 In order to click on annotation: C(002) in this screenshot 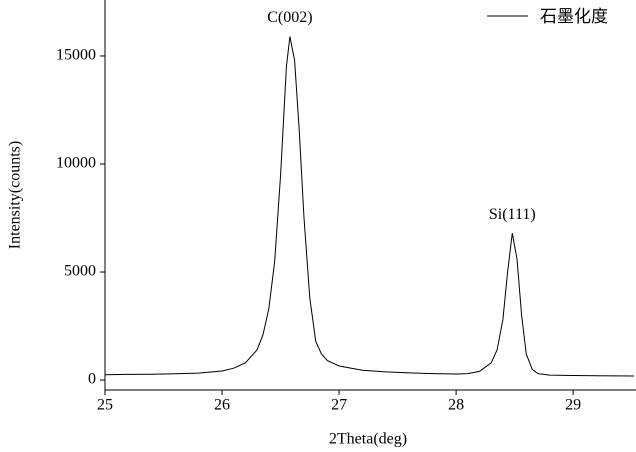, I will do `click(289, 17)`.